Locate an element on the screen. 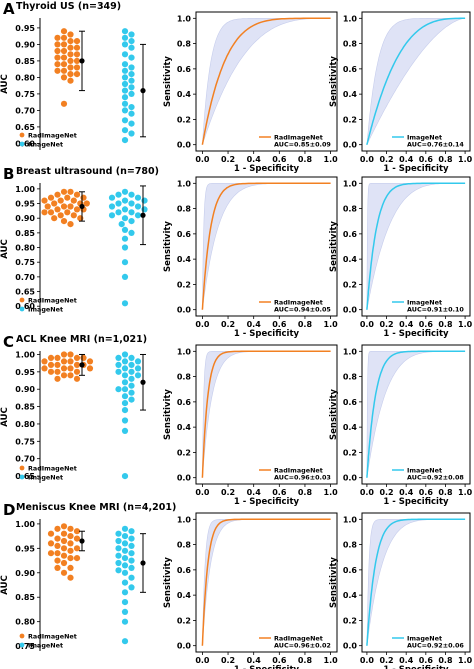 Image resolution: width=474 pixels, height=669 pixels. dot-axis-label: AUC is located at coordinates (5, 584).